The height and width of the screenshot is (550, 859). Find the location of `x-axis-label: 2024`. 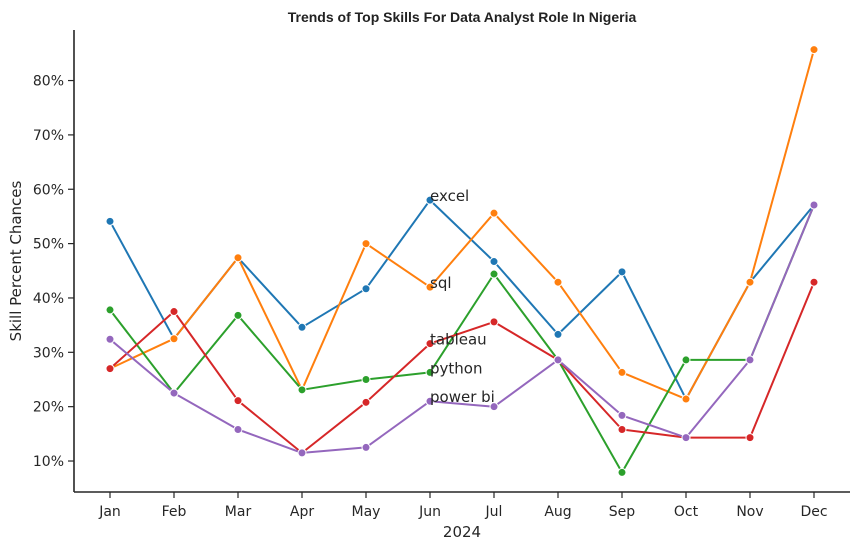

x-axis-label: 2024 is located at coordinates (462, 532).